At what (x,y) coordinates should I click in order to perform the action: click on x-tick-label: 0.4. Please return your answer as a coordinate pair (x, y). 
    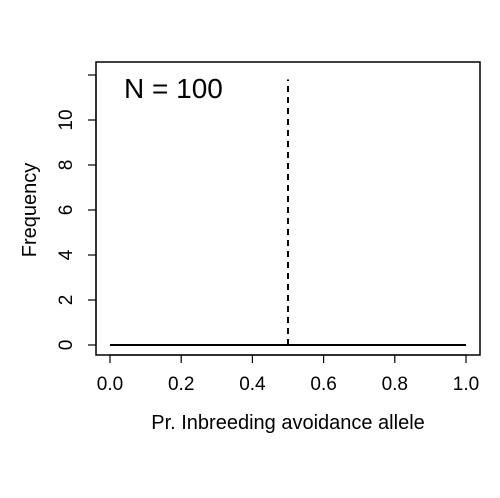
    Looking at the image, I should click on (252, 384).